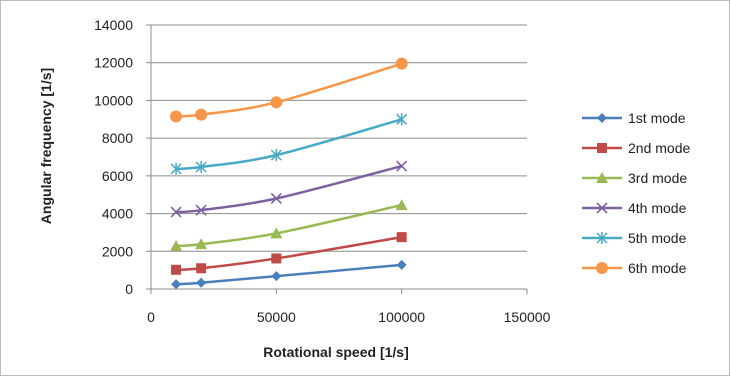 This screenshot has height=376, width=730. What do you see at coordinates (657, 268) in the screenshot?
I see `legend-label: 6th mode` at bounding box center [657, 268].